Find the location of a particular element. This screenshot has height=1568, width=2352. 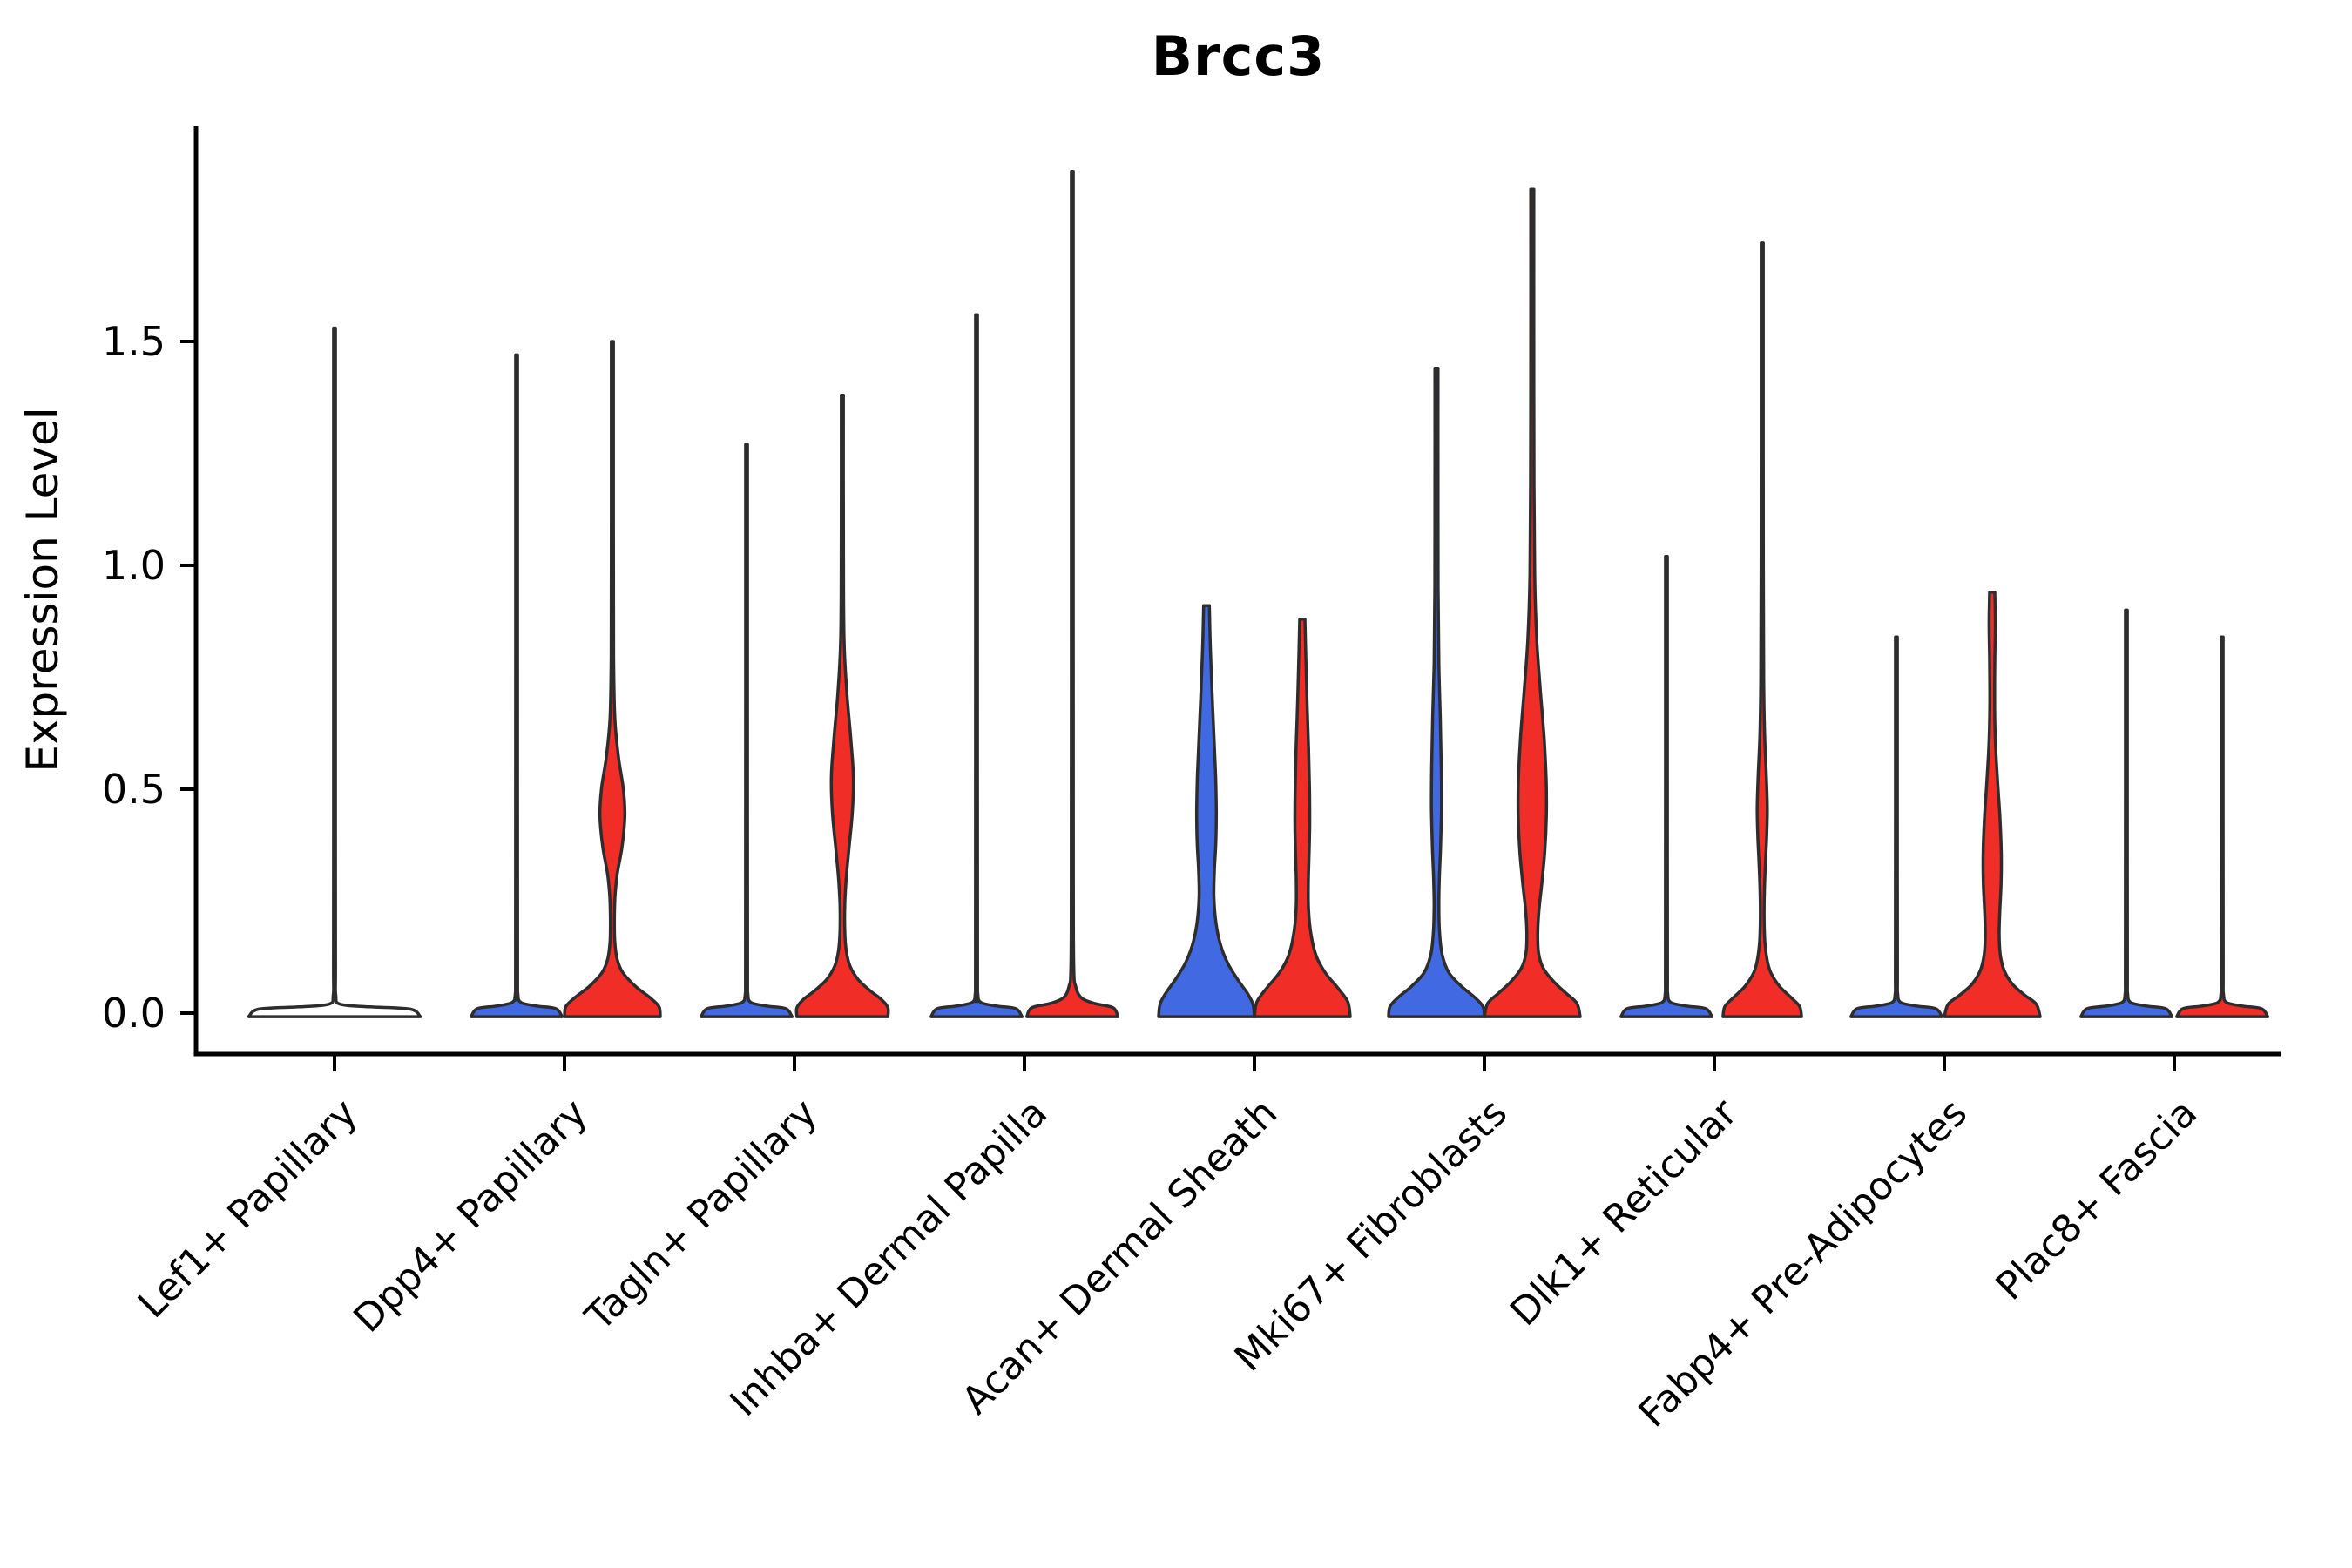

violin-tagln-right is located at coordinates (842, 705).